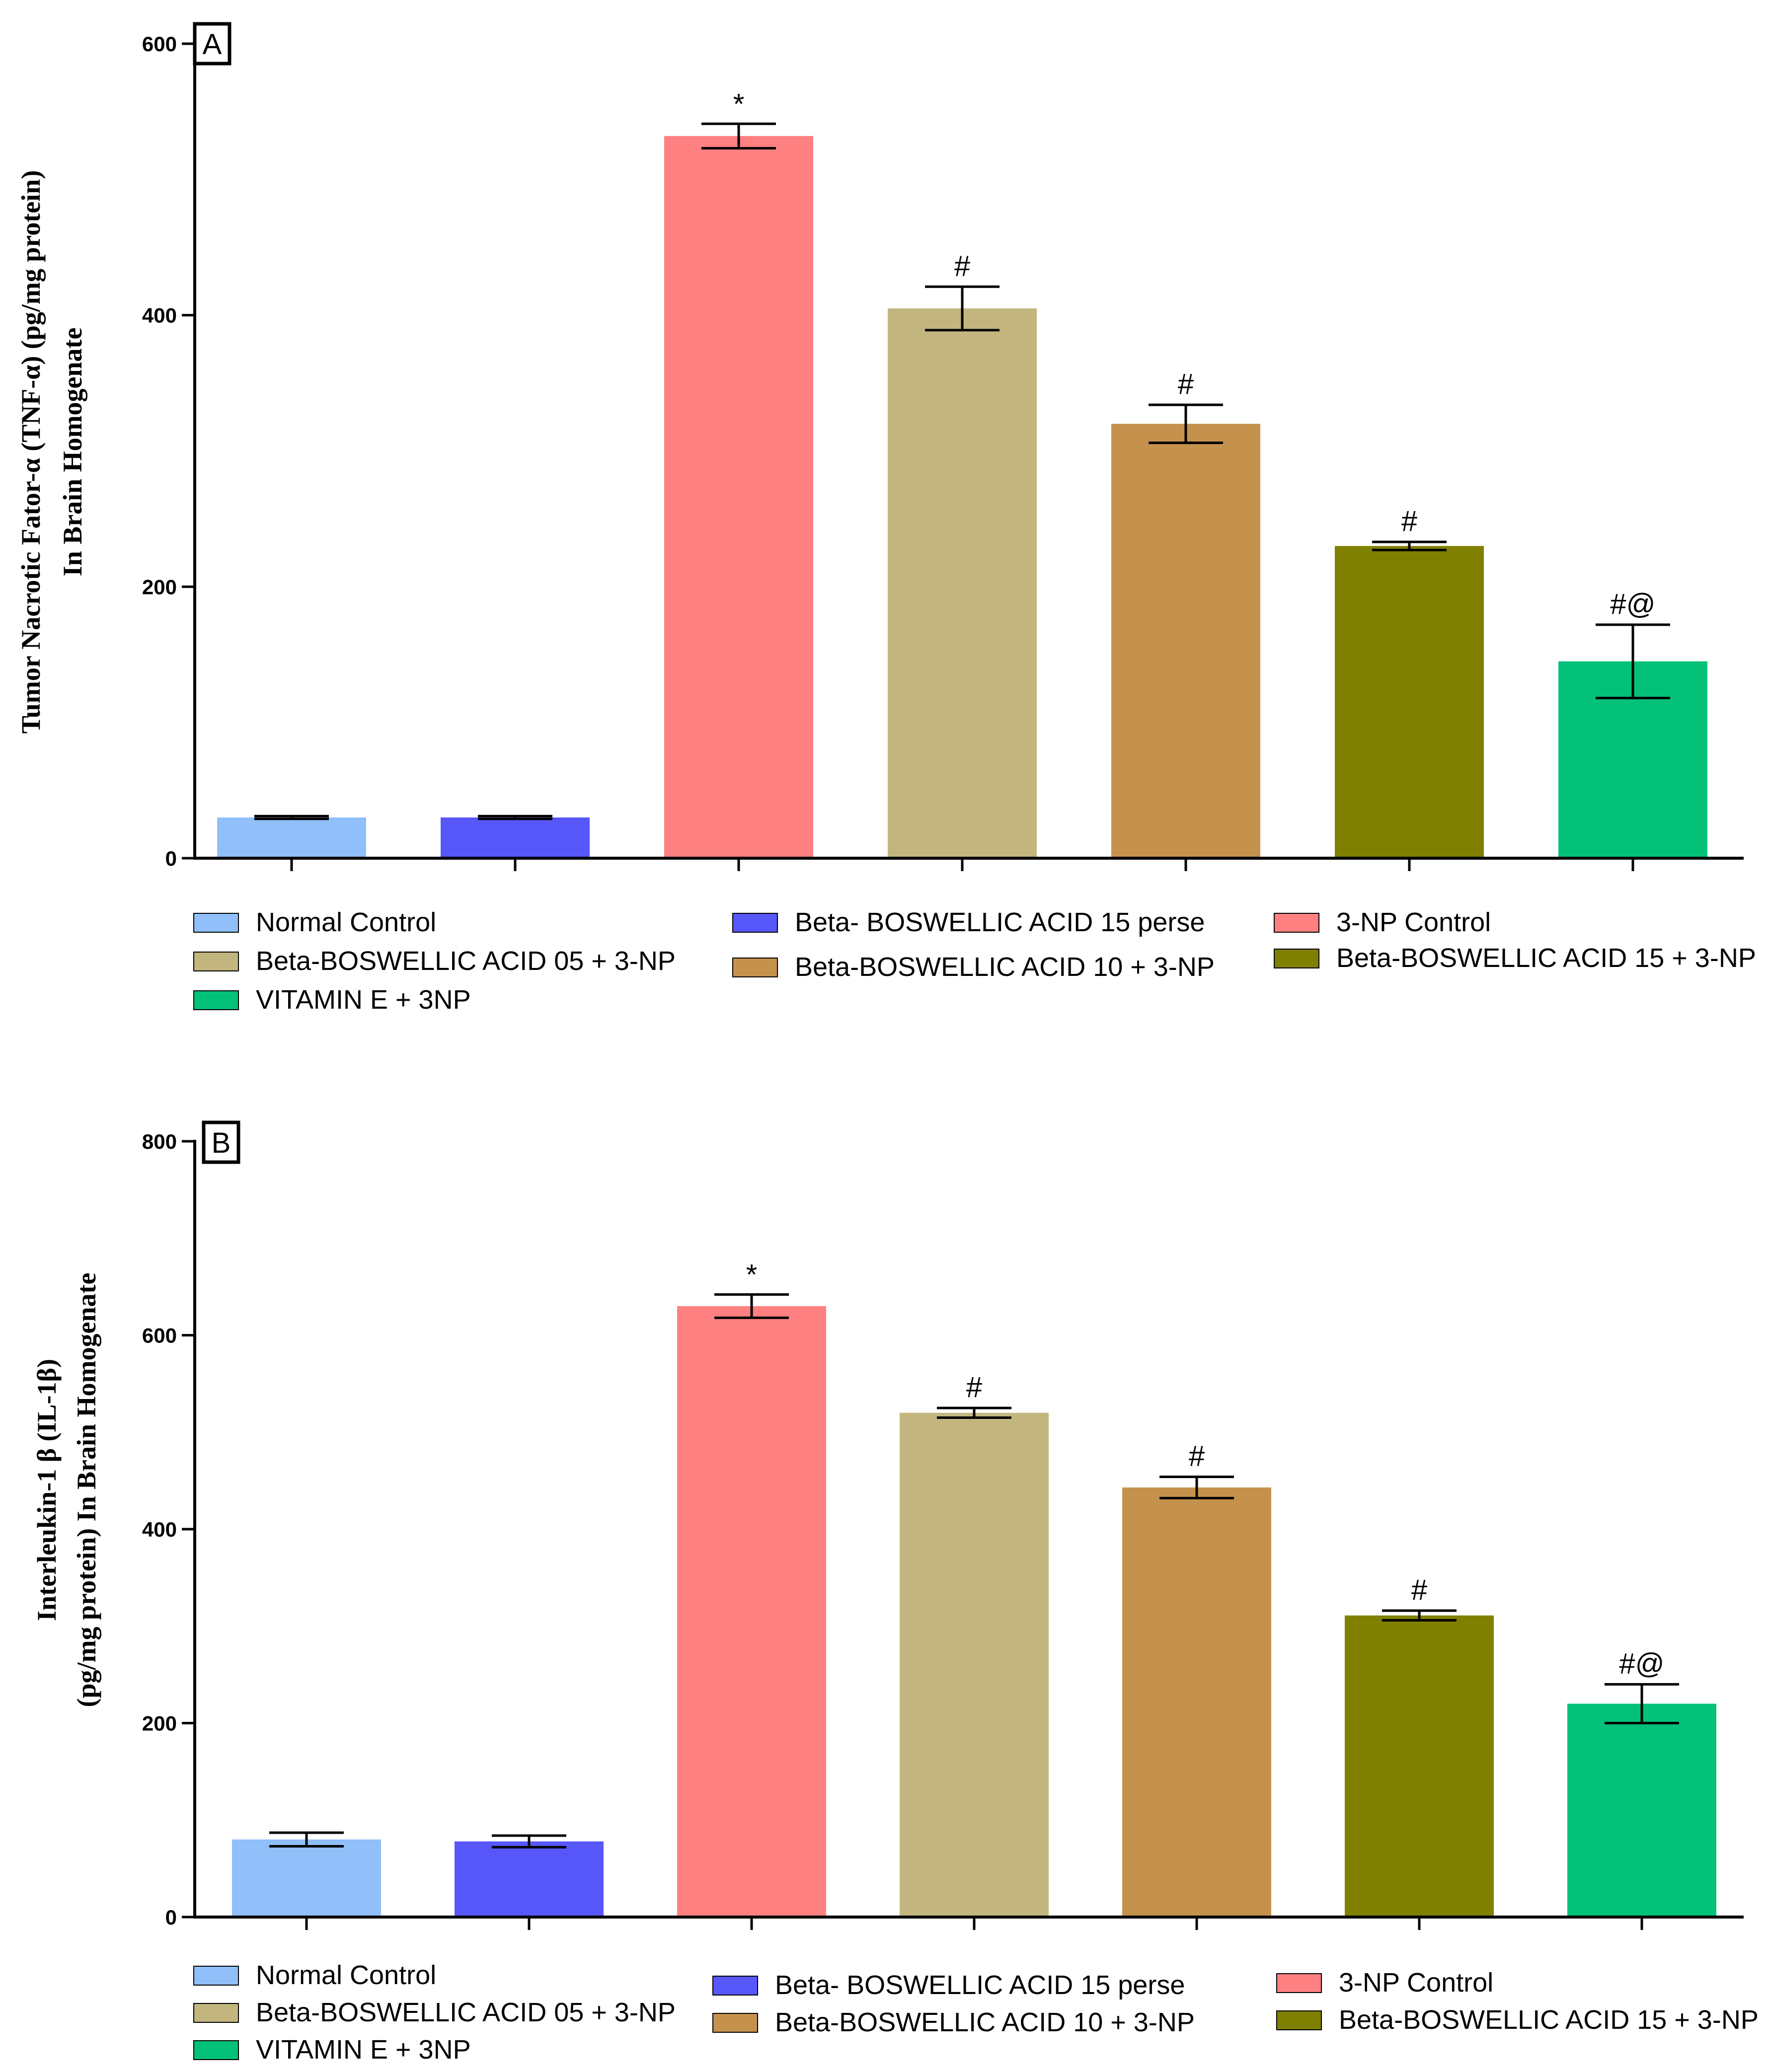 The width and height of the screenshot is (1769, 2072). I want to click on y-tick-label-4: 800, so click(159, 1141).